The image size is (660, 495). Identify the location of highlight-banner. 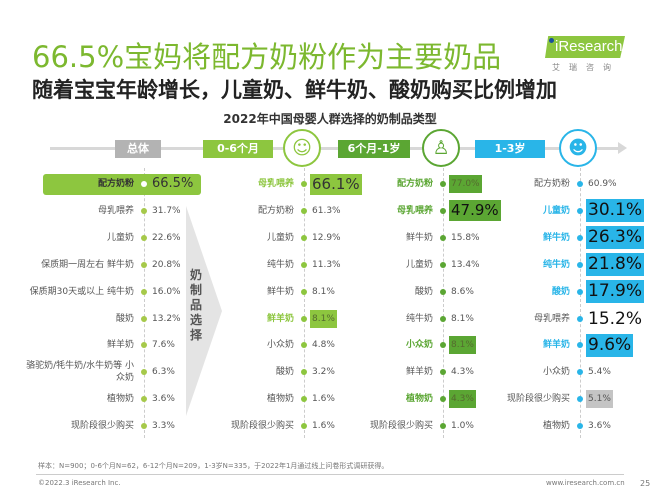
(122, 184).